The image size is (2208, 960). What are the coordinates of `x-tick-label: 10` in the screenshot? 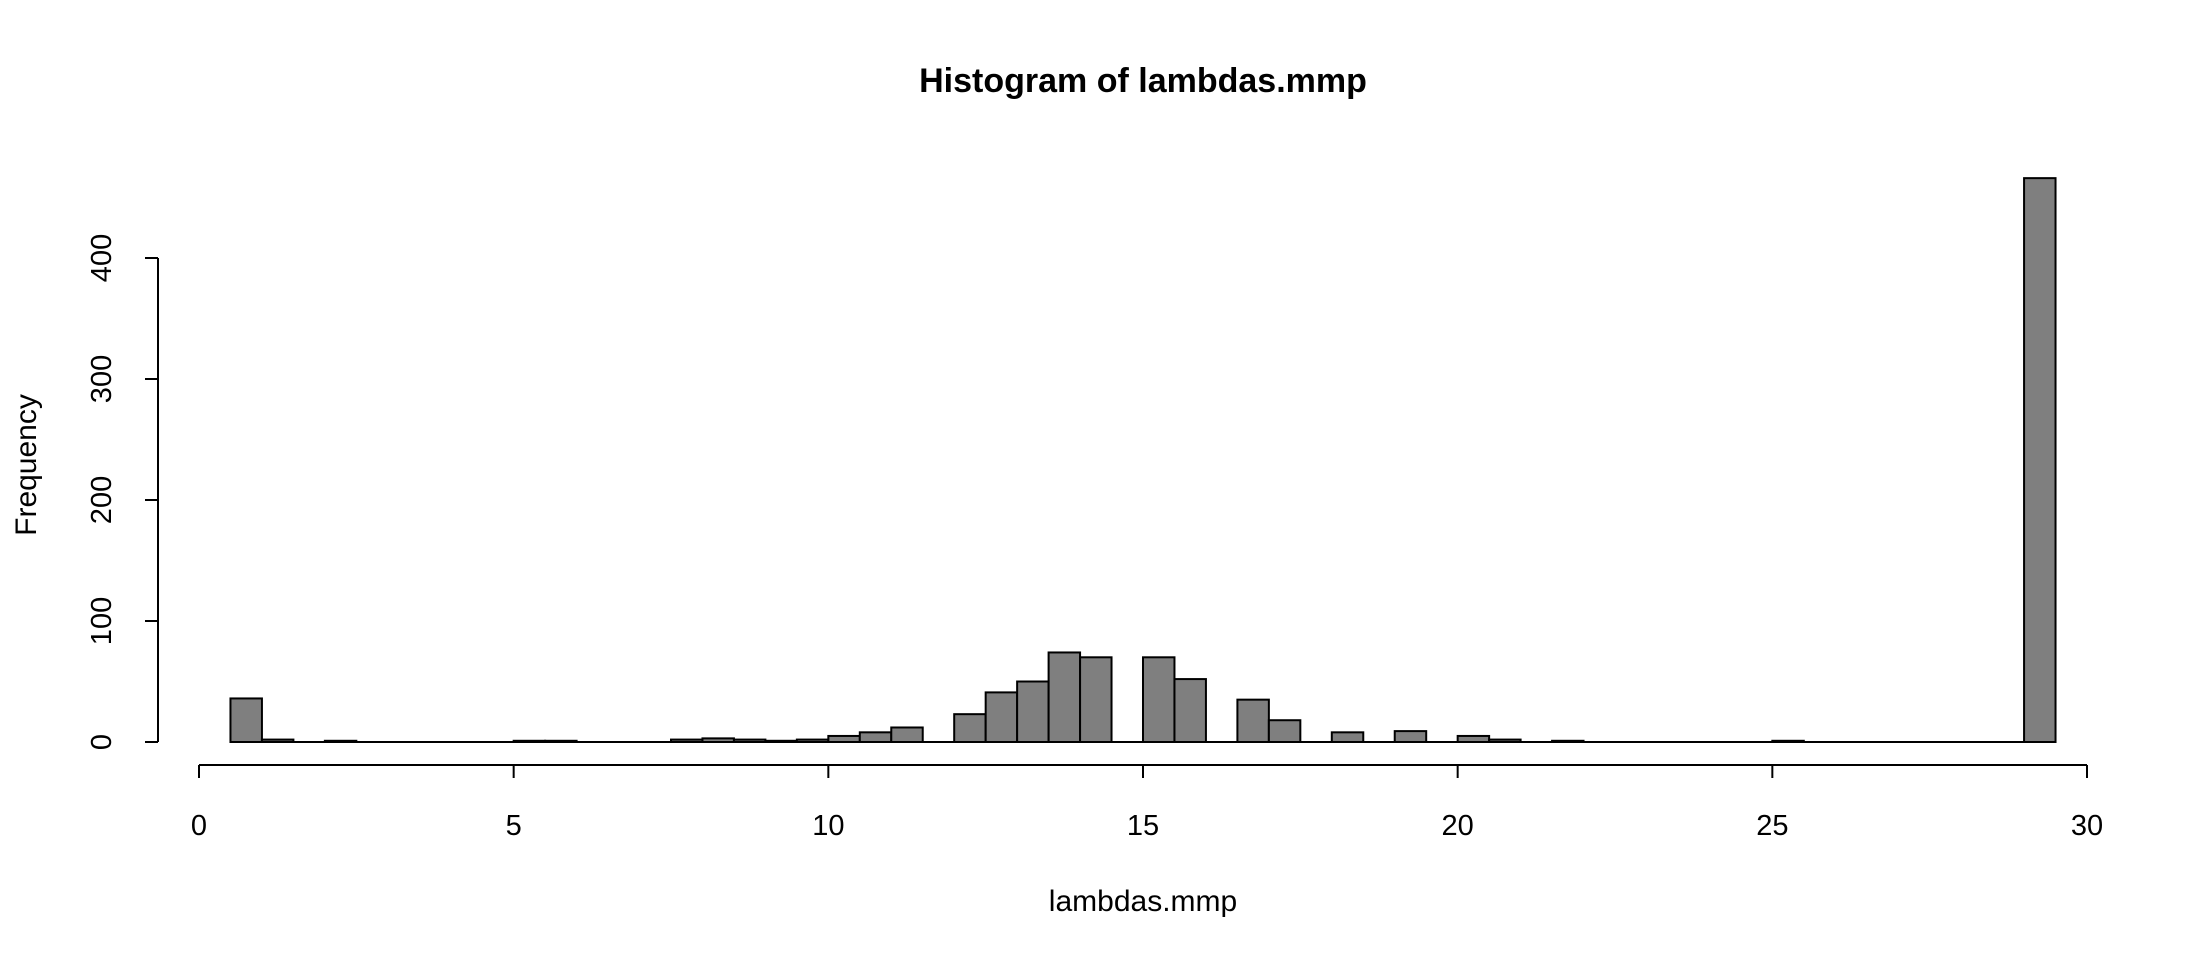 It's located at (828, 826).